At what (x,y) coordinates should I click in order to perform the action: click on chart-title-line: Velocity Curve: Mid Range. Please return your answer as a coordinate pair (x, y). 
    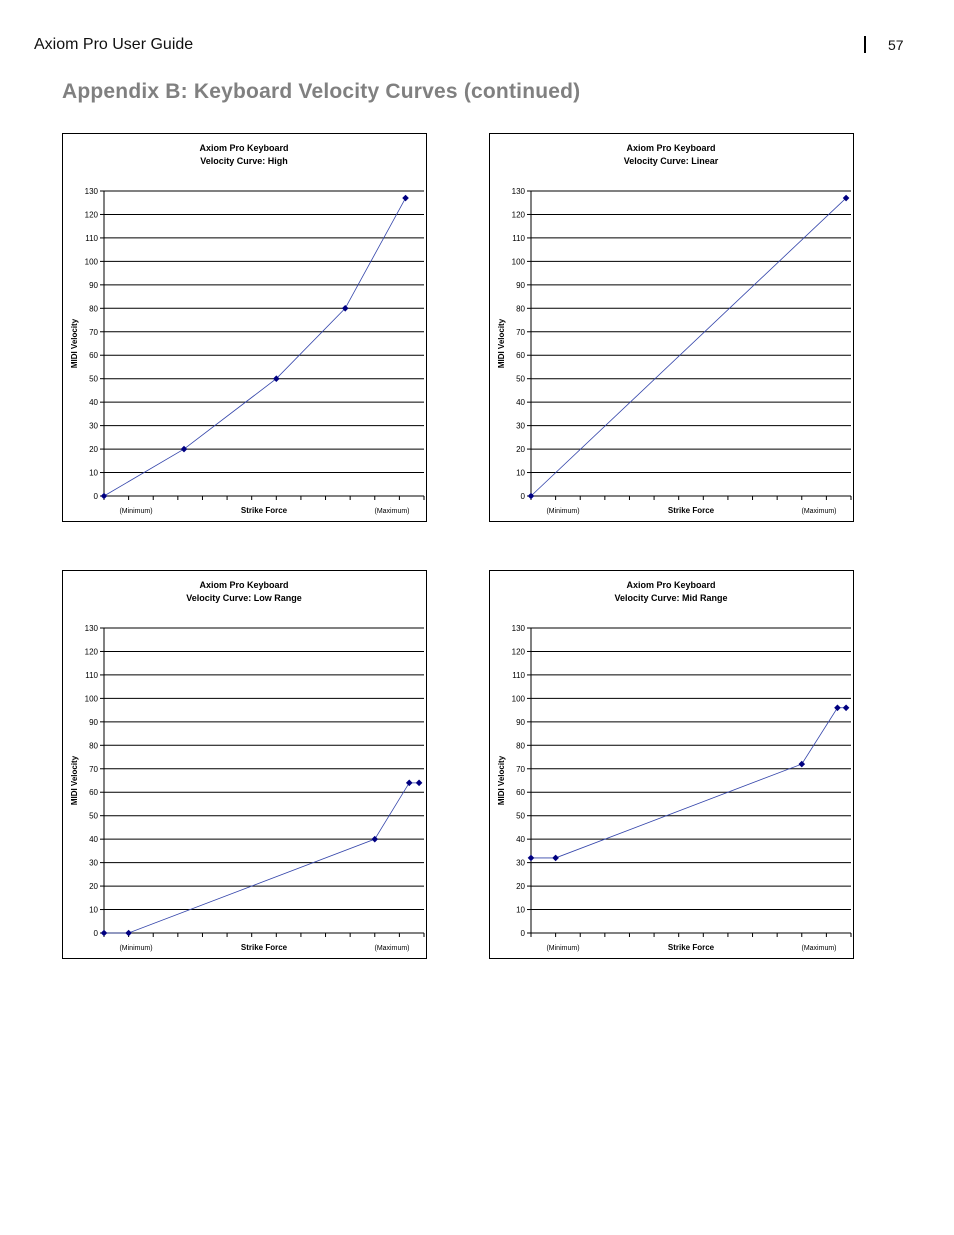
    Looking at the image, I should click on (670, 598).